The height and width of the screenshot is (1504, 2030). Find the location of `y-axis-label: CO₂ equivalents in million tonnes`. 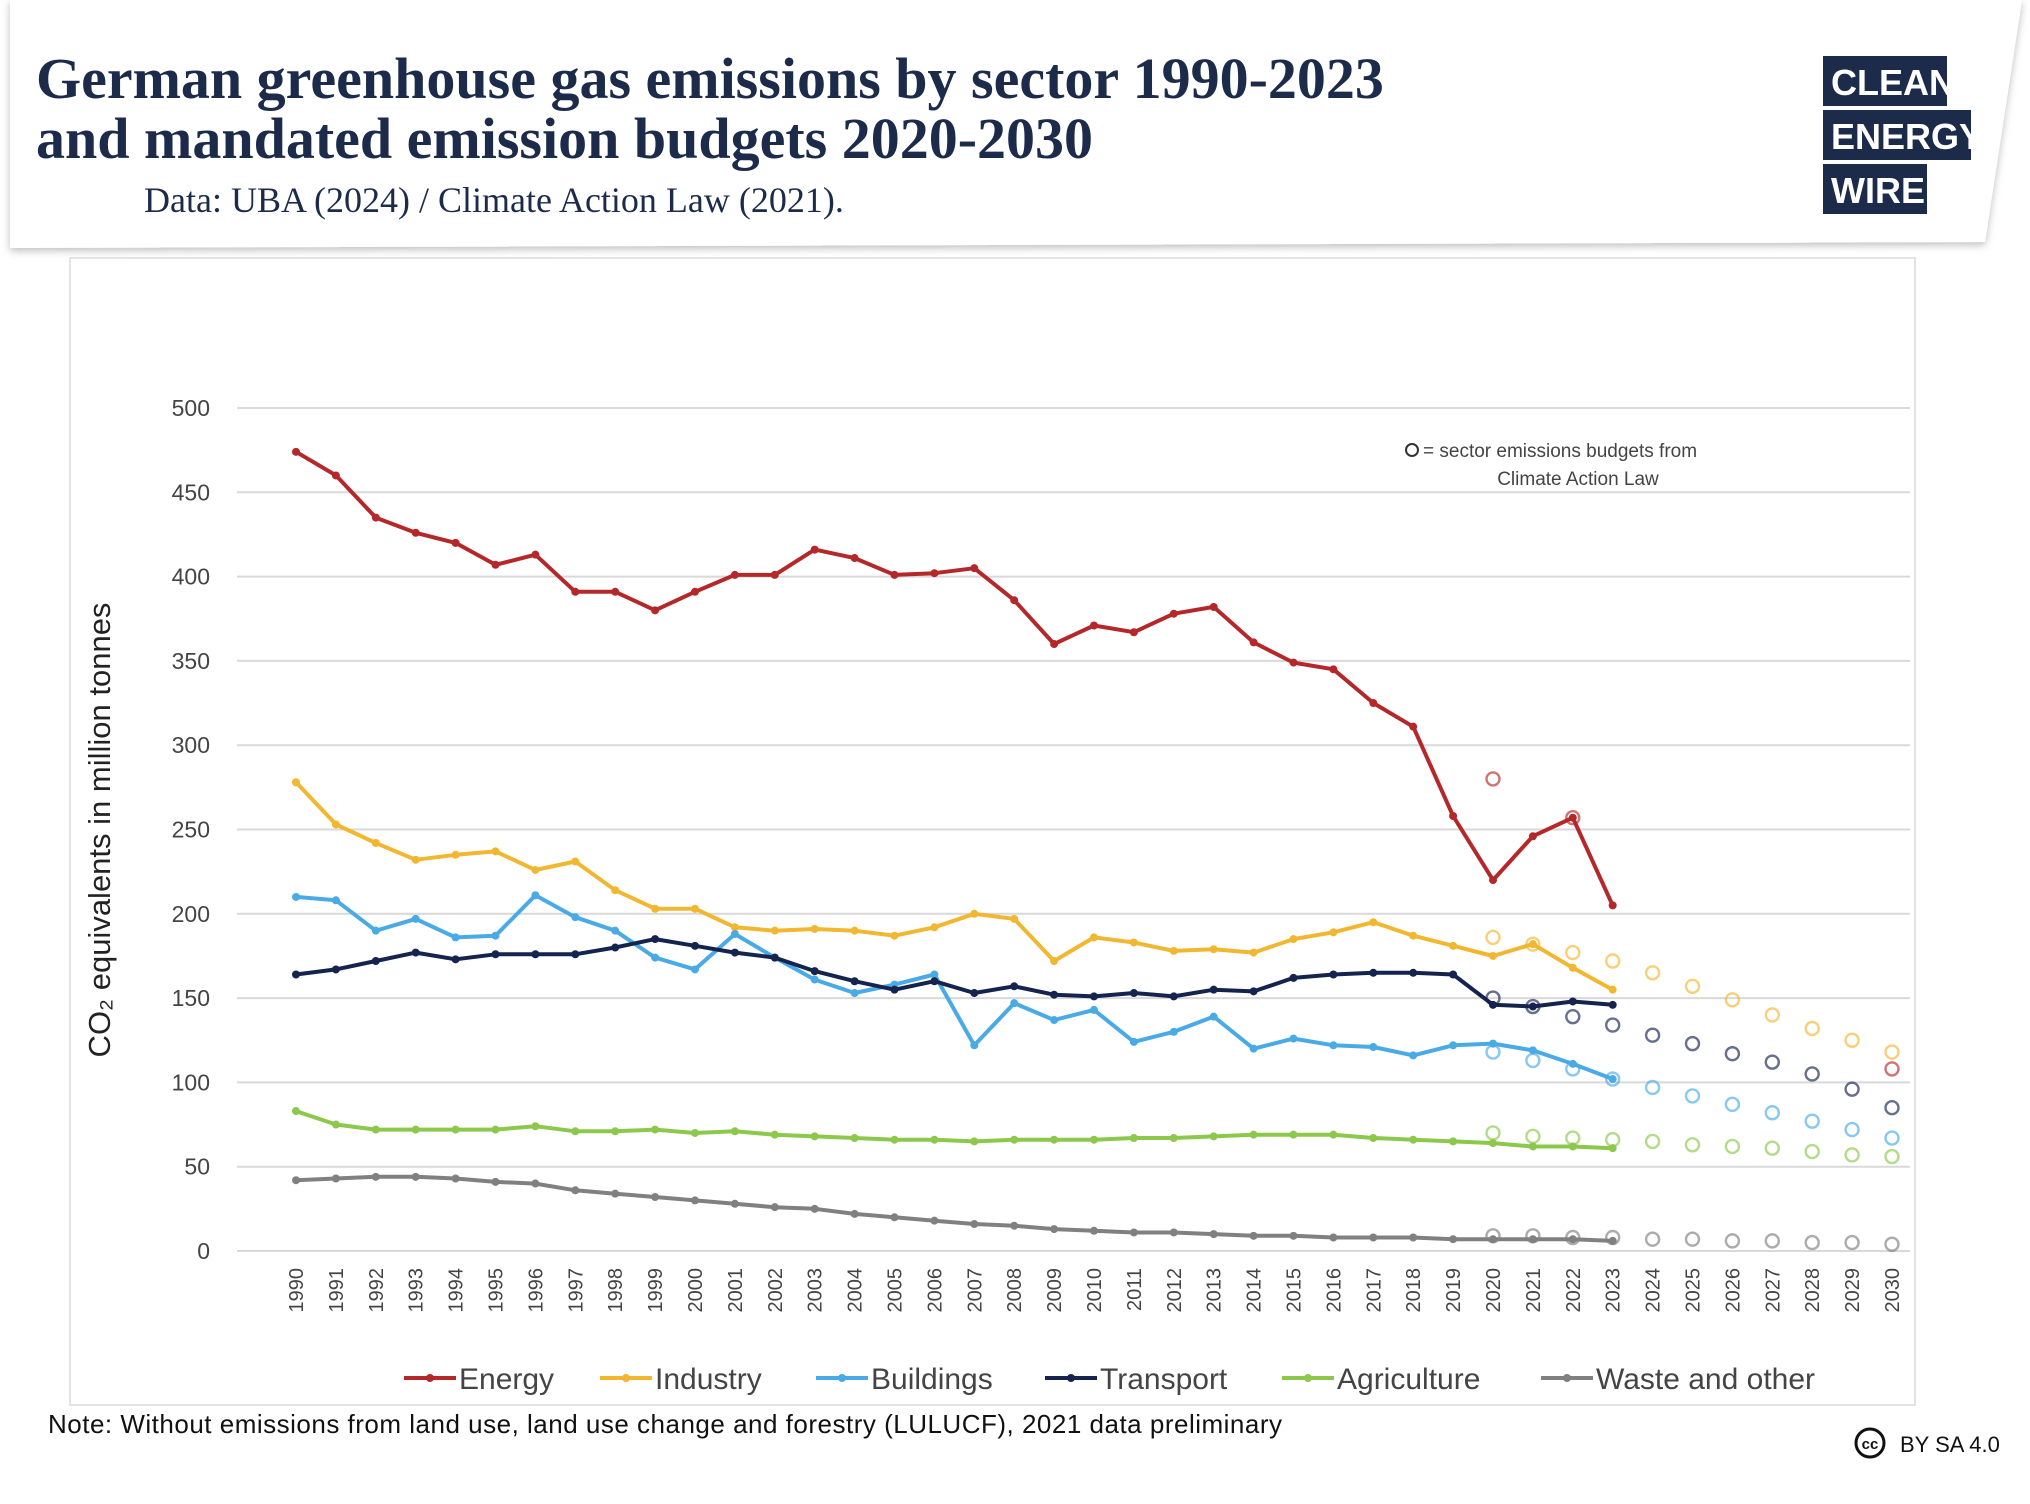

y-axis-label: CO₂ equivalents in million tonnes is located at coordinates (99, 830).